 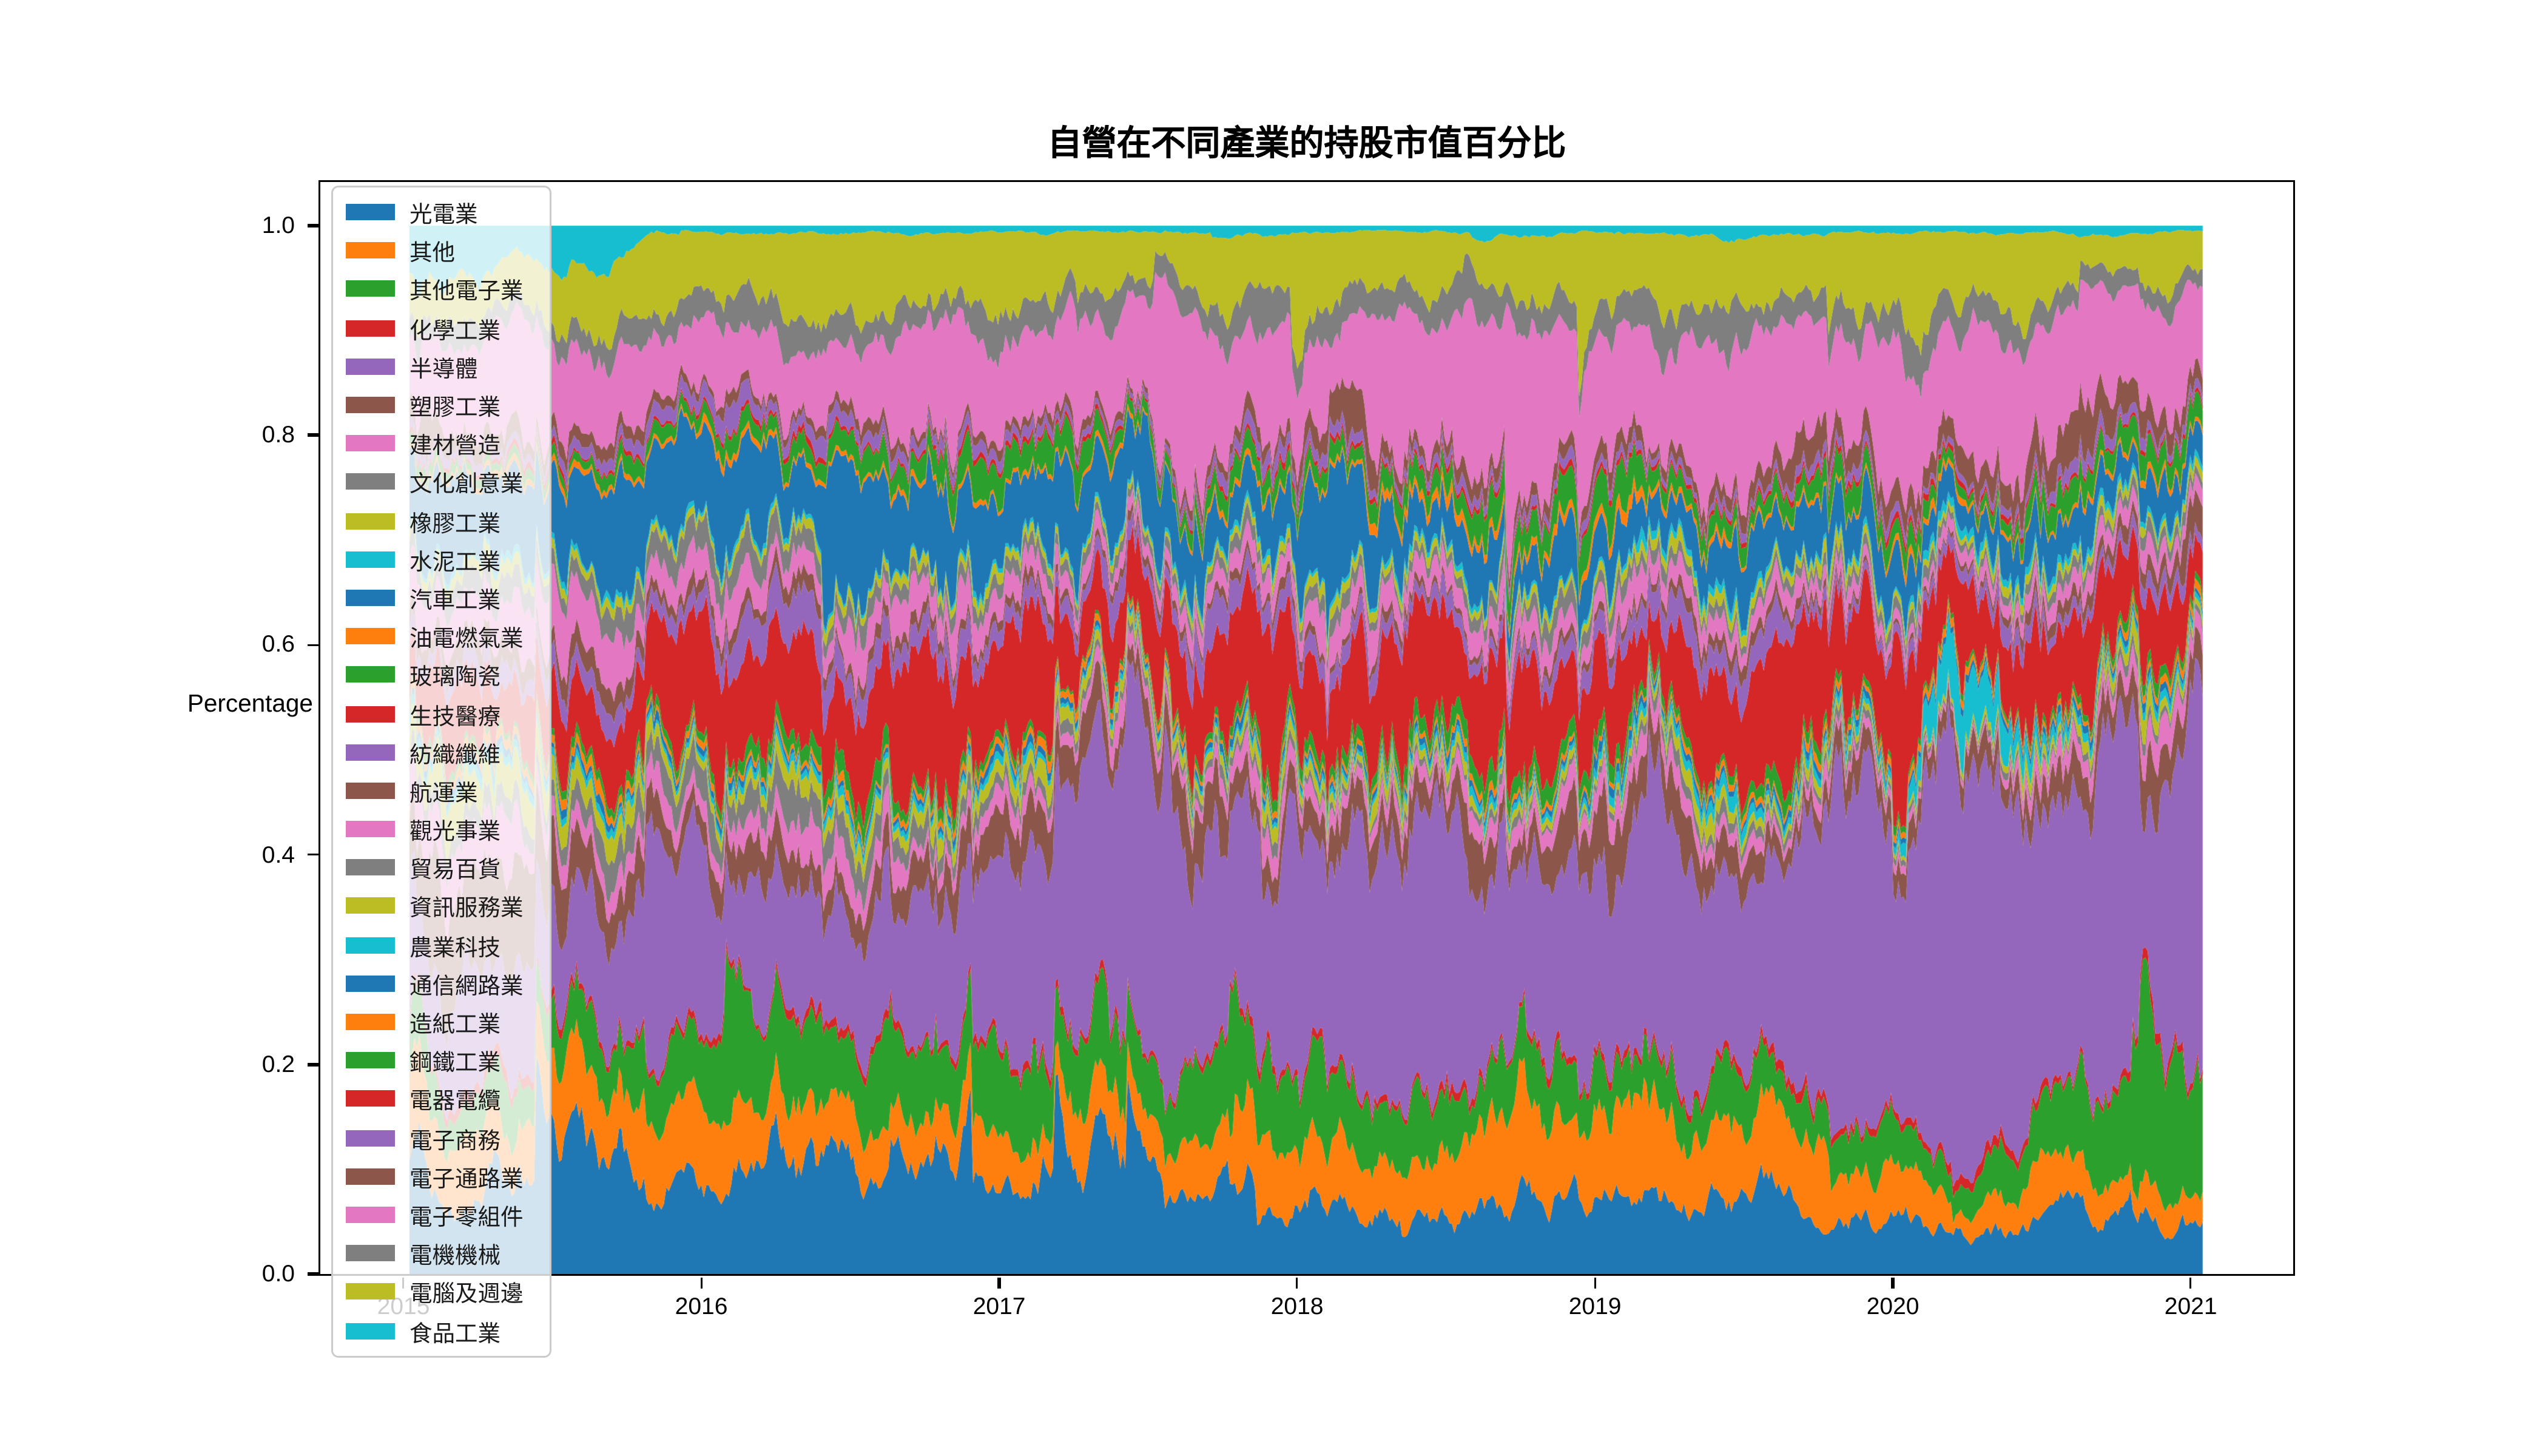 What do you see at coordinates (467, 639) in the screenshot?
I see `legend-label: 油電燃氣業` at bounding box center [467, 639].